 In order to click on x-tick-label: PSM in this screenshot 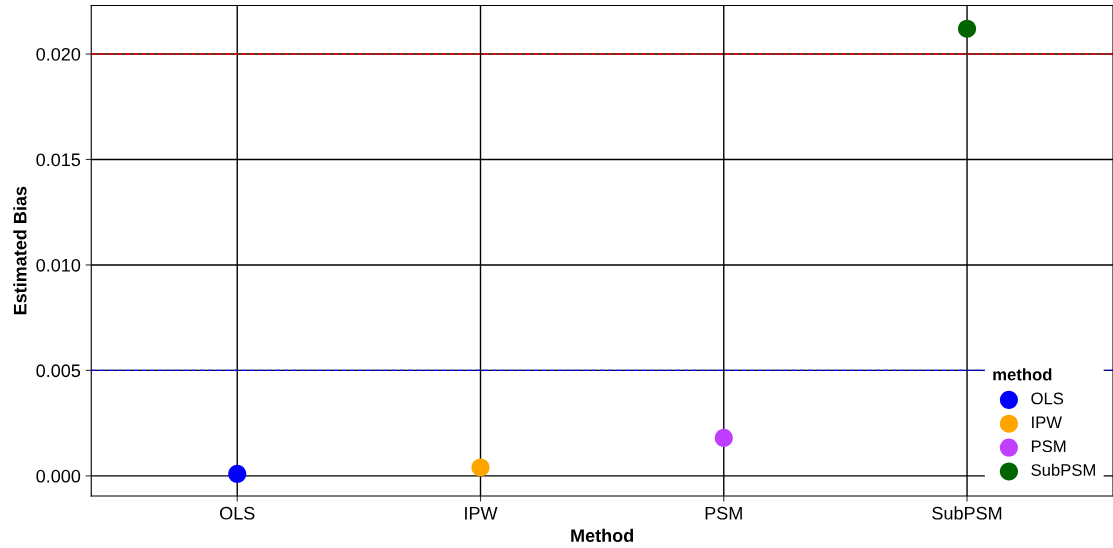, I will do `click(723, 513)`.